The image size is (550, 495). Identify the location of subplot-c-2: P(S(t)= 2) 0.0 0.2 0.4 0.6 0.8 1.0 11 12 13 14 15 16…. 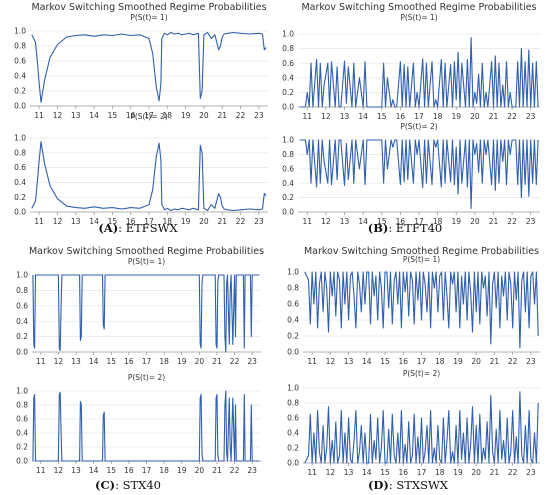
(138, 424).